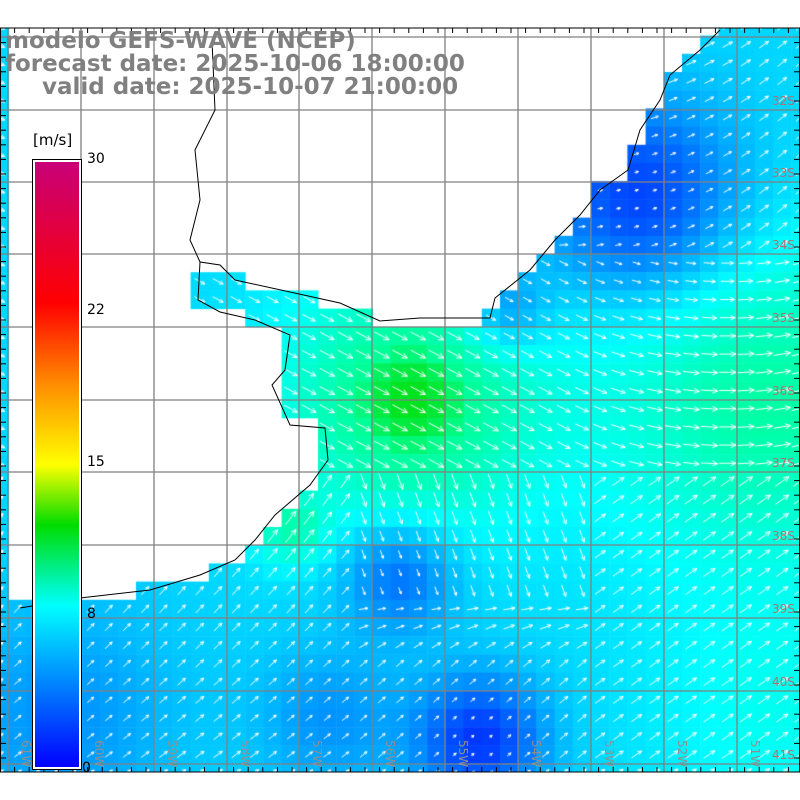  Describe the element at coordinates (26, 754) in the screenshot. I see `longitude-label: 61W` at that location.